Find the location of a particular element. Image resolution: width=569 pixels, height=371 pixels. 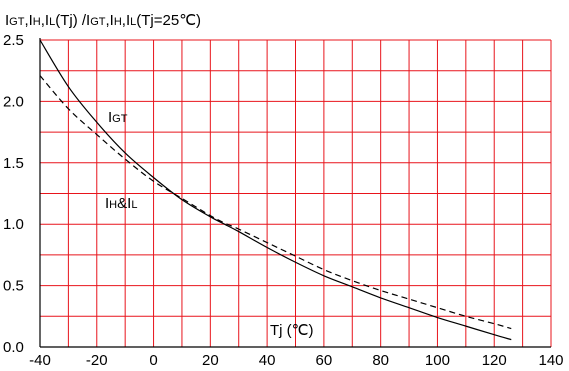

chart-title: IGT,IH,IL(Tj) /IGT,IH,IL(Tj=25℃) is located at coordinates (103, 20).